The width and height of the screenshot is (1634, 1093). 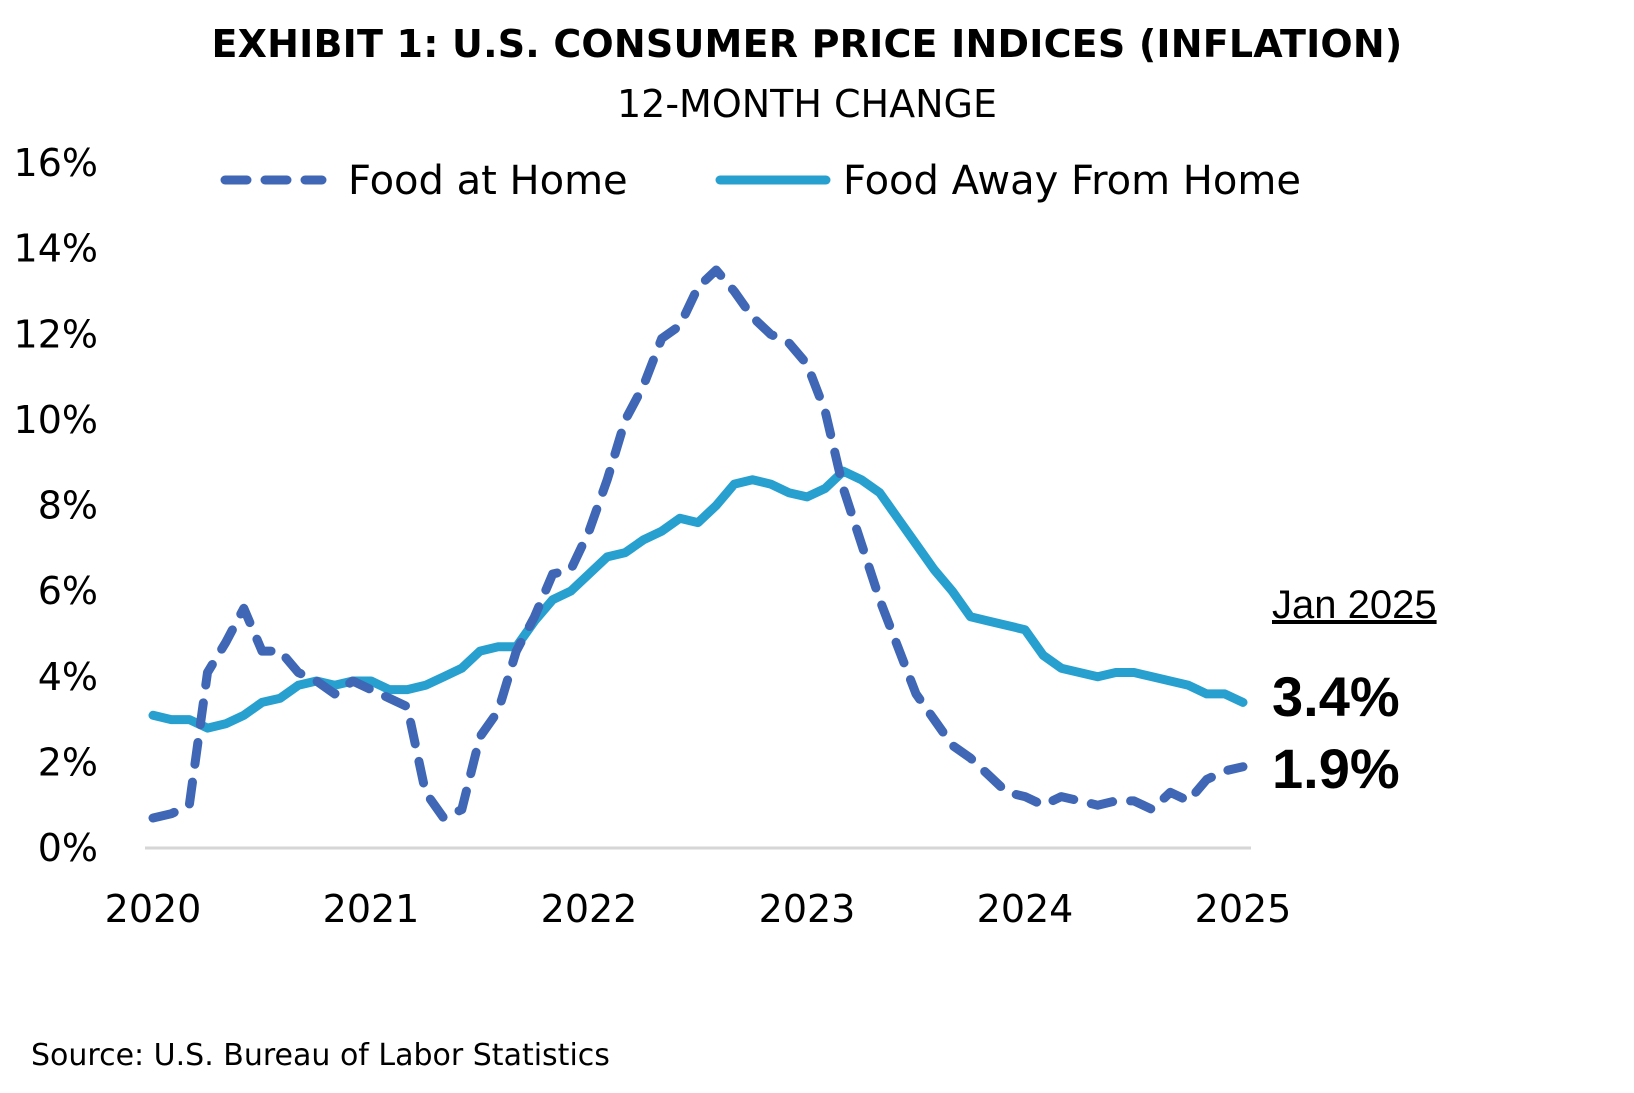 What do you see at coordinates (589, 909) in the screenshot?
I see `x-tick-label: 2022` at bounding box center [589, 909].